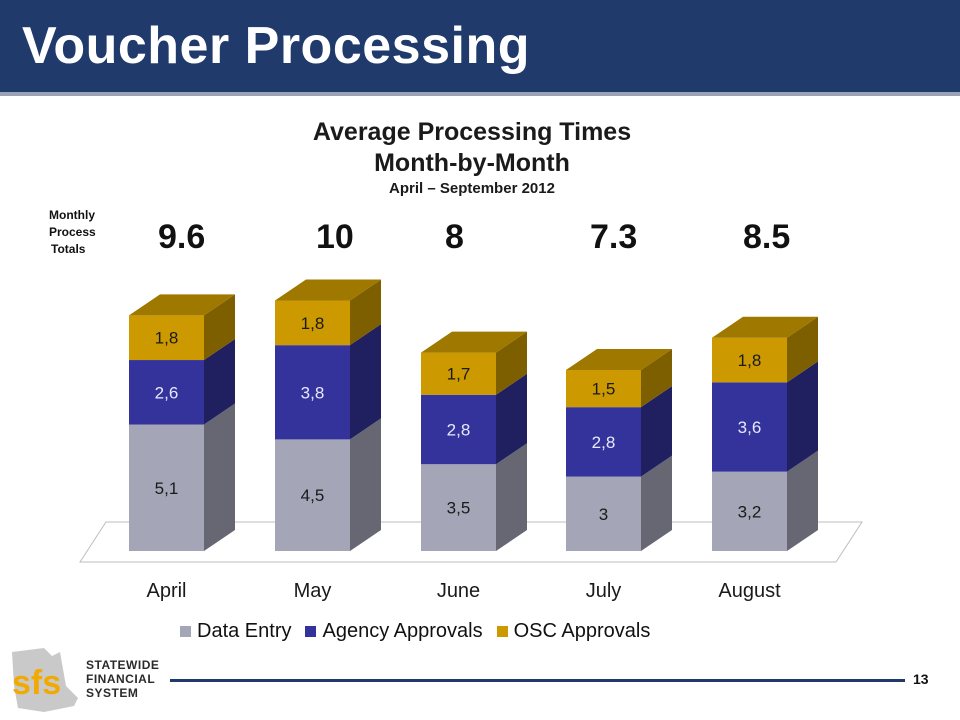 Image resolution: width=960 pixels, height=720 pixels. What do you see at coordinates (166, 591) in the screenshot?
I see `x-tick-label: April` at bounding box center [166, 591].